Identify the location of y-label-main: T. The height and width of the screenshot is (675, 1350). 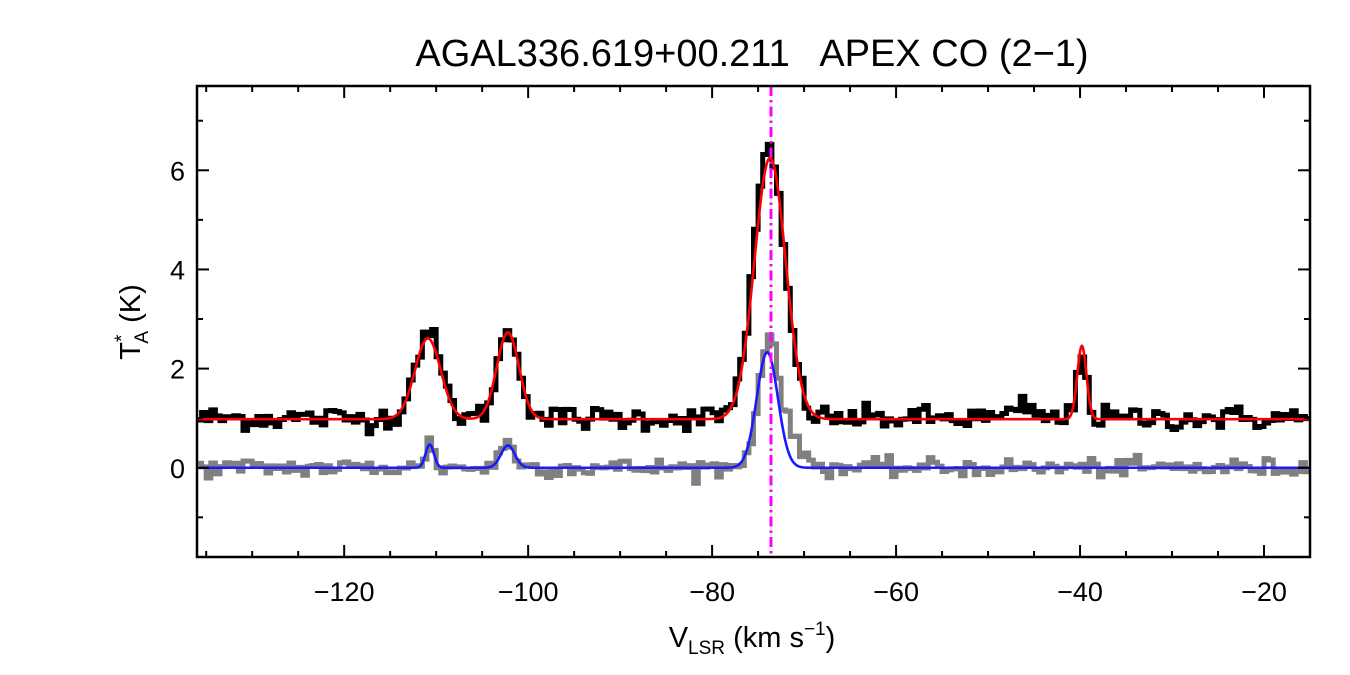
(131, 351).